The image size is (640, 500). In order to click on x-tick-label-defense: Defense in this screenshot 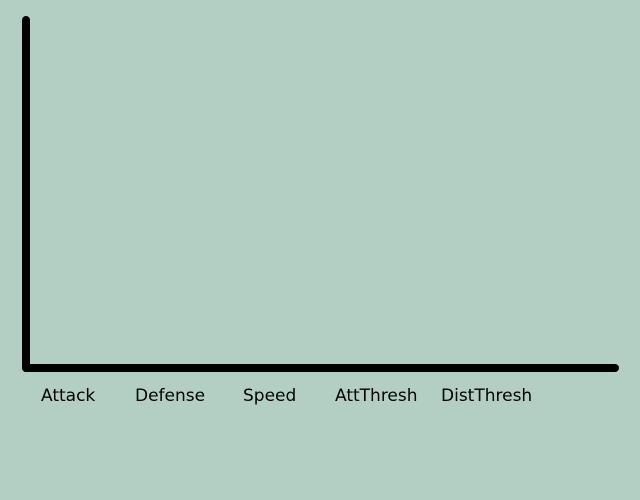, I will do `click(170, 396)`.